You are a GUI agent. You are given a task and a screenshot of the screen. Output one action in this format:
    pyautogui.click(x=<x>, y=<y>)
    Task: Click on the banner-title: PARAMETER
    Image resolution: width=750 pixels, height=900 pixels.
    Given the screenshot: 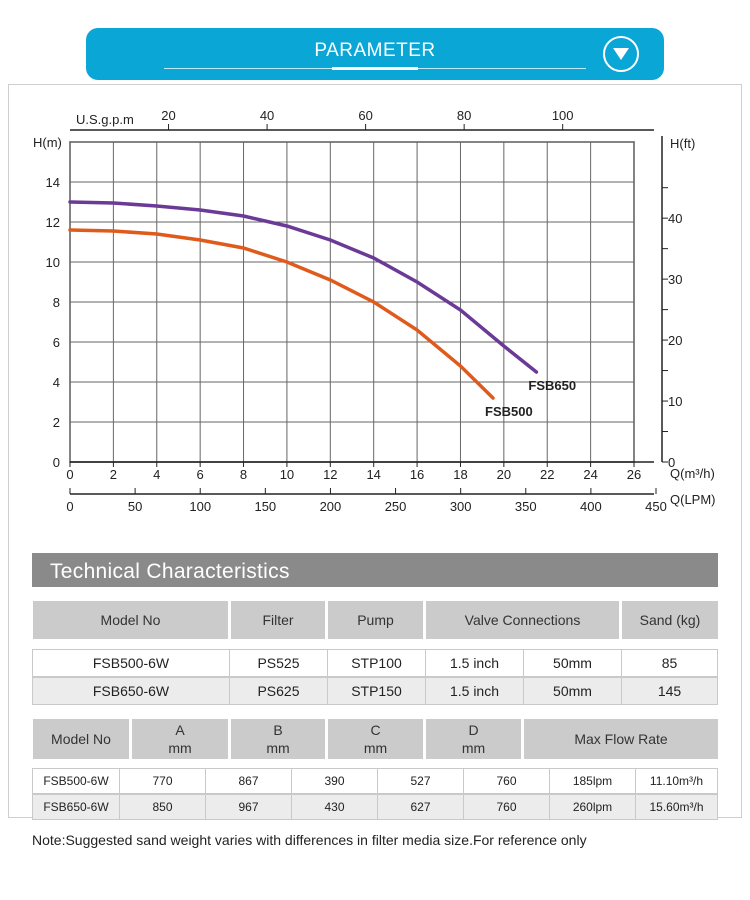 What is the action you would take?
    pyautogui.click(x=375, y=50)
    